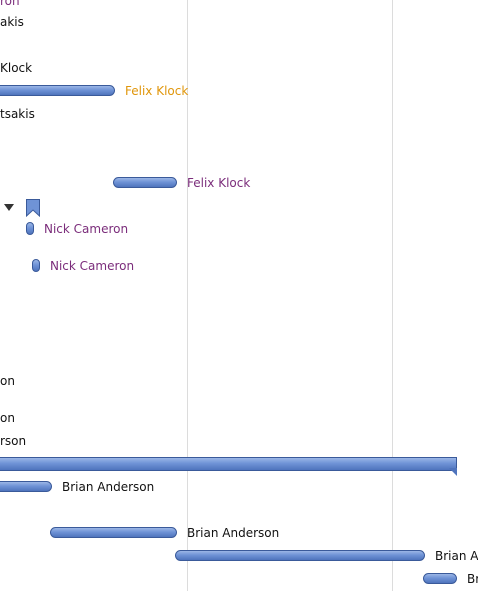 The height and width of the screenshot is (591, 478). I want to click on task-label: ron, so click(10, 4).